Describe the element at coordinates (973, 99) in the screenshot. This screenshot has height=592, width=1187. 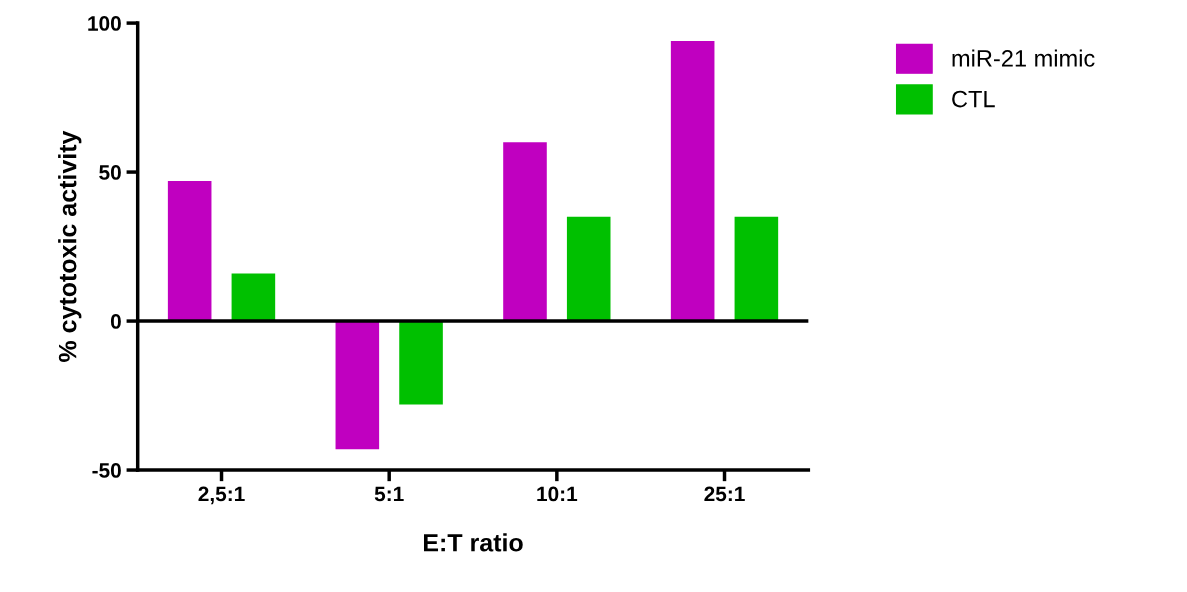
I see `legend-label: CTL` at that location.